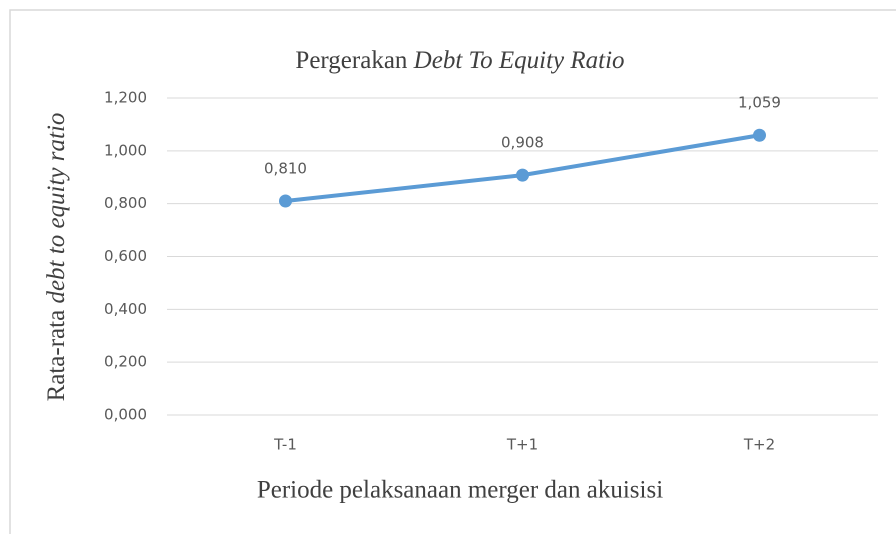 The width and height of the screenshot is (896, 534). I want to click on y-tick-label: 0,800, so click(125, 203).